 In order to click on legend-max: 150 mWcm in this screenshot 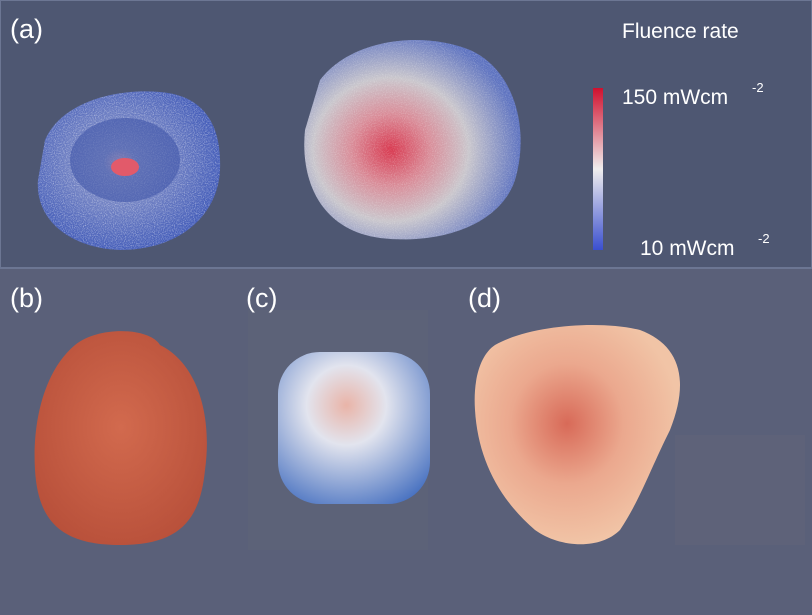, I will do `click(675, 97)`.